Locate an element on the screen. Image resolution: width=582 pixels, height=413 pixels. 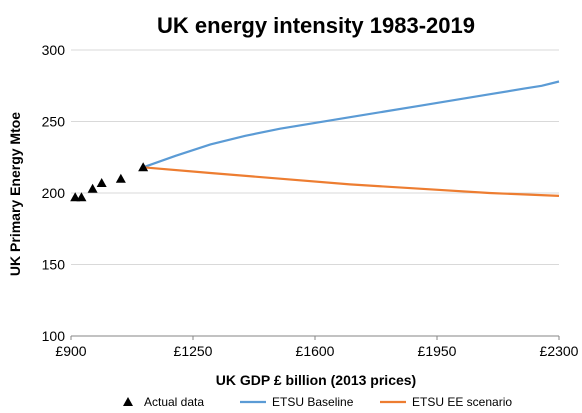
y-tick-label: 200 is located at coordinates (54, 193).